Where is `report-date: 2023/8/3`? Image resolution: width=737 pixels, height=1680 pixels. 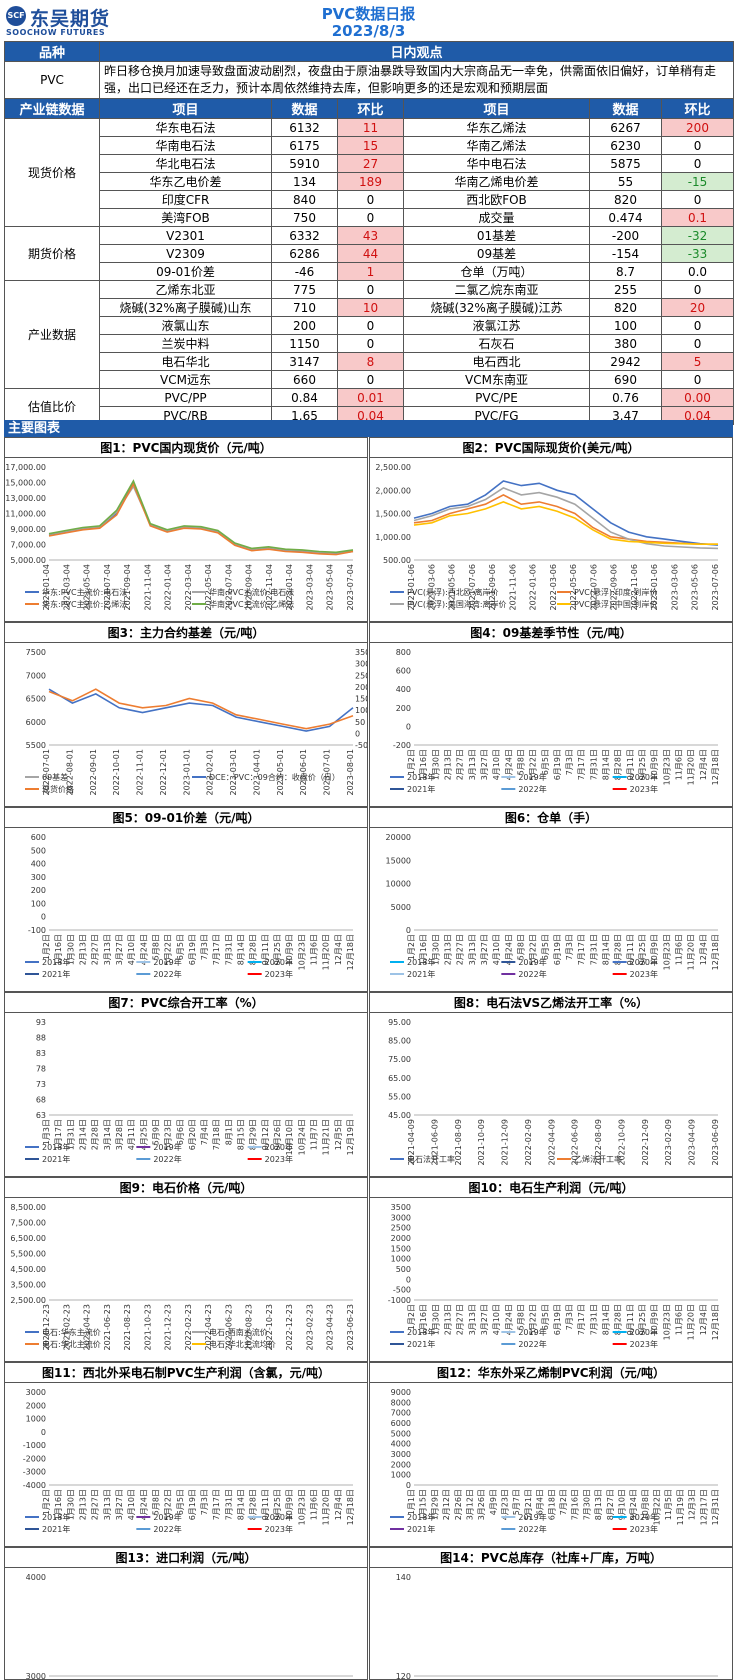
report-date: 2023/8/3 is located at coordinates (368, 31).